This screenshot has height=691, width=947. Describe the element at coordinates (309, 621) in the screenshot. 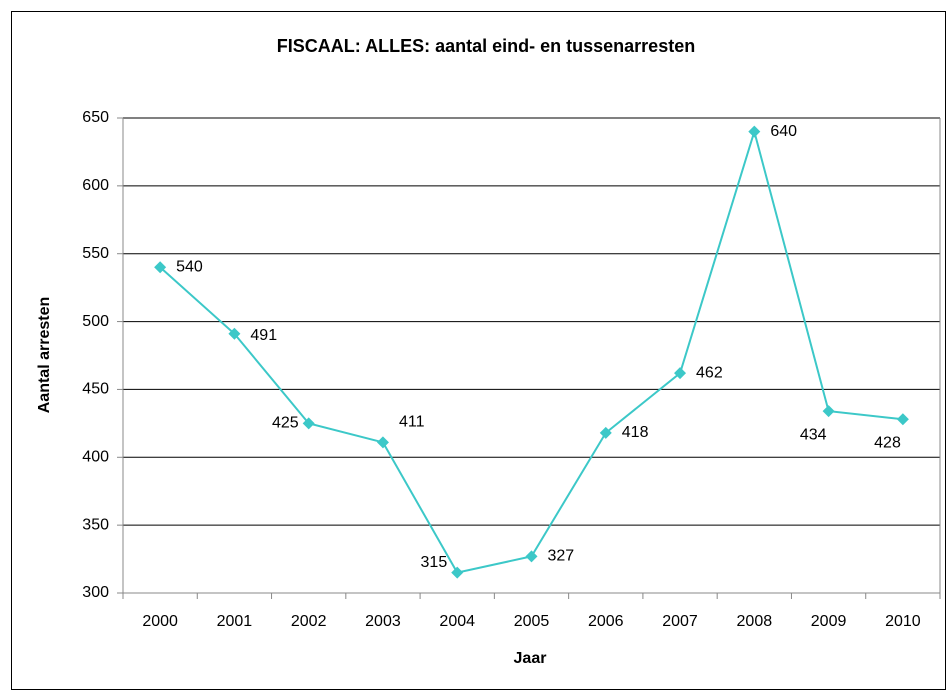

I see `x-tick-label: 2002` at that location.